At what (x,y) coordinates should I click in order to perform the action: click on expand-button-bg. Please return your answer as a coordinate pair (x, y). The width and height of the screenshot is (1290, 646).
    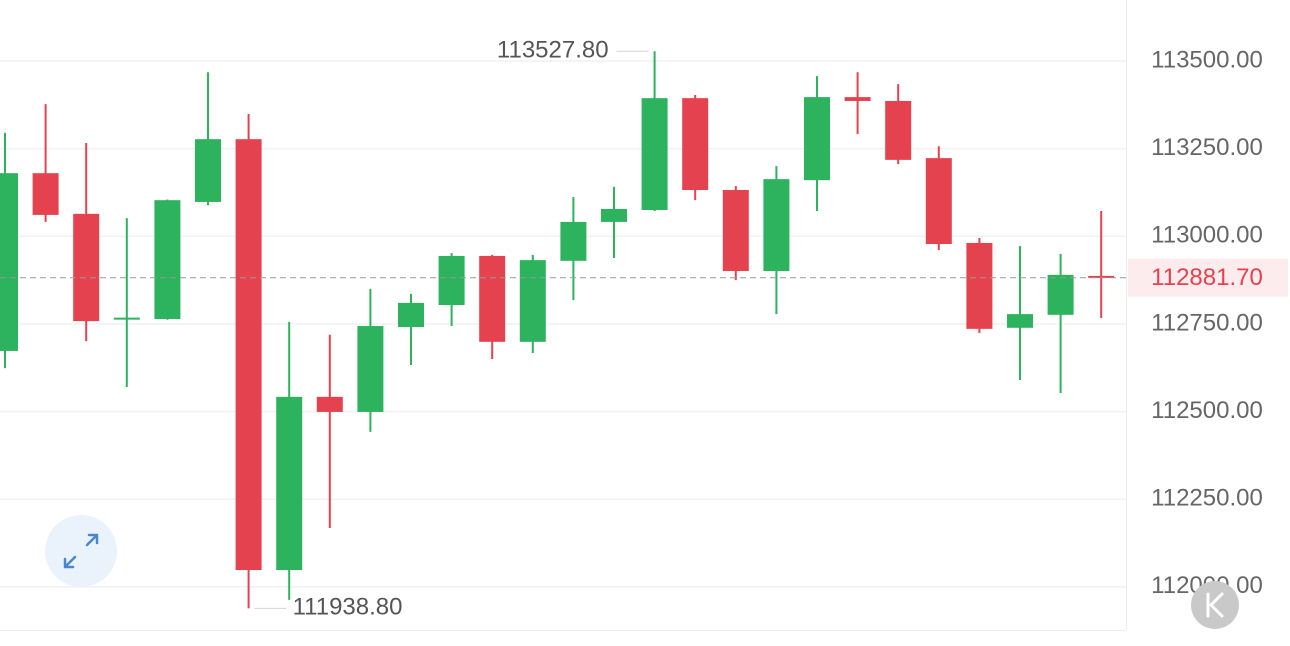
    Looking at the image, I should click on (81, 551).